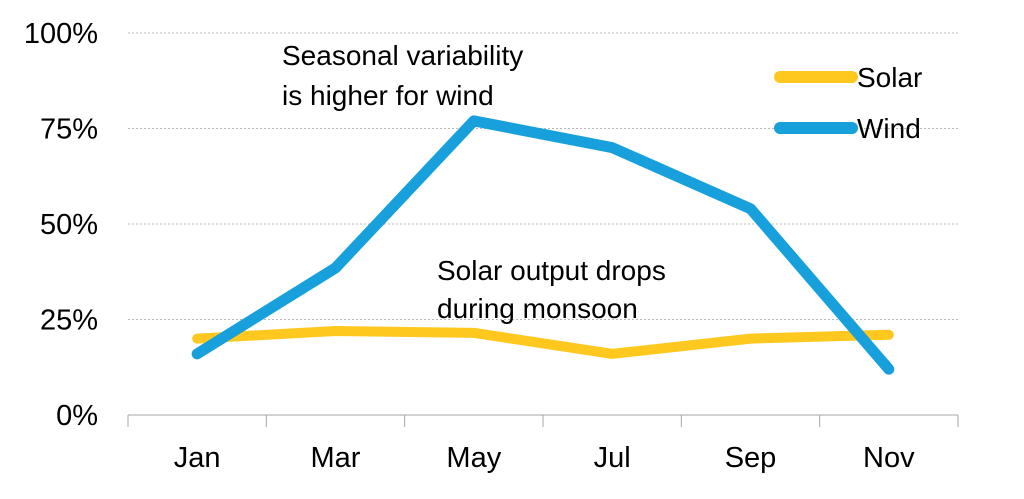 This screenshot has width=1024, height=499. What do you see at coordinates (402, 75) in the screenshot?
I see `annotation-wind: Seasonal variability is higher for wind` at bounding box center [402, 75].